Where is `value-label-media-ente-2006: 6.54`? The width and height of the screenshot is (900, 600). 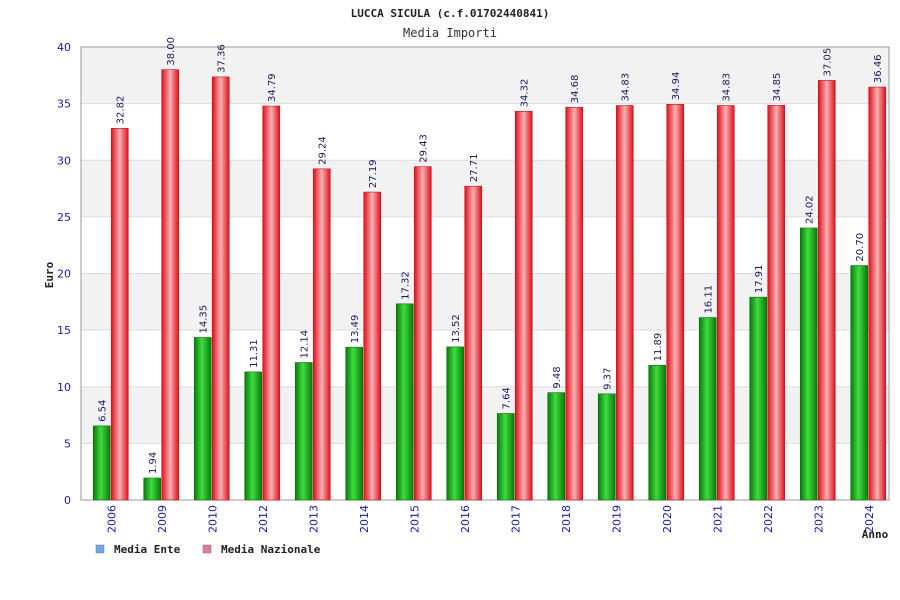 value-label-media-ente-2006: 6.54 is located at coordinates (103, 411).